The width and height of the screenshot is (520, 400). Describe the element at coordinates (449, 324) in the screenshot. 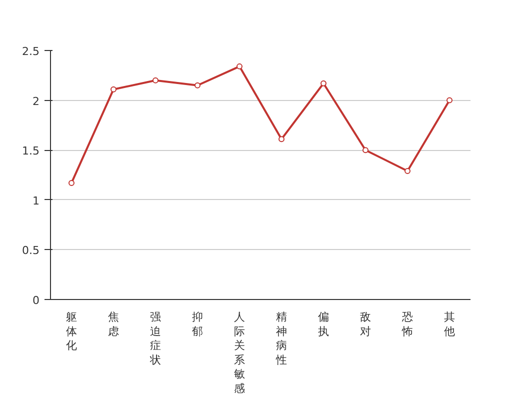

I see `x-tick-label: 其他` at that location.